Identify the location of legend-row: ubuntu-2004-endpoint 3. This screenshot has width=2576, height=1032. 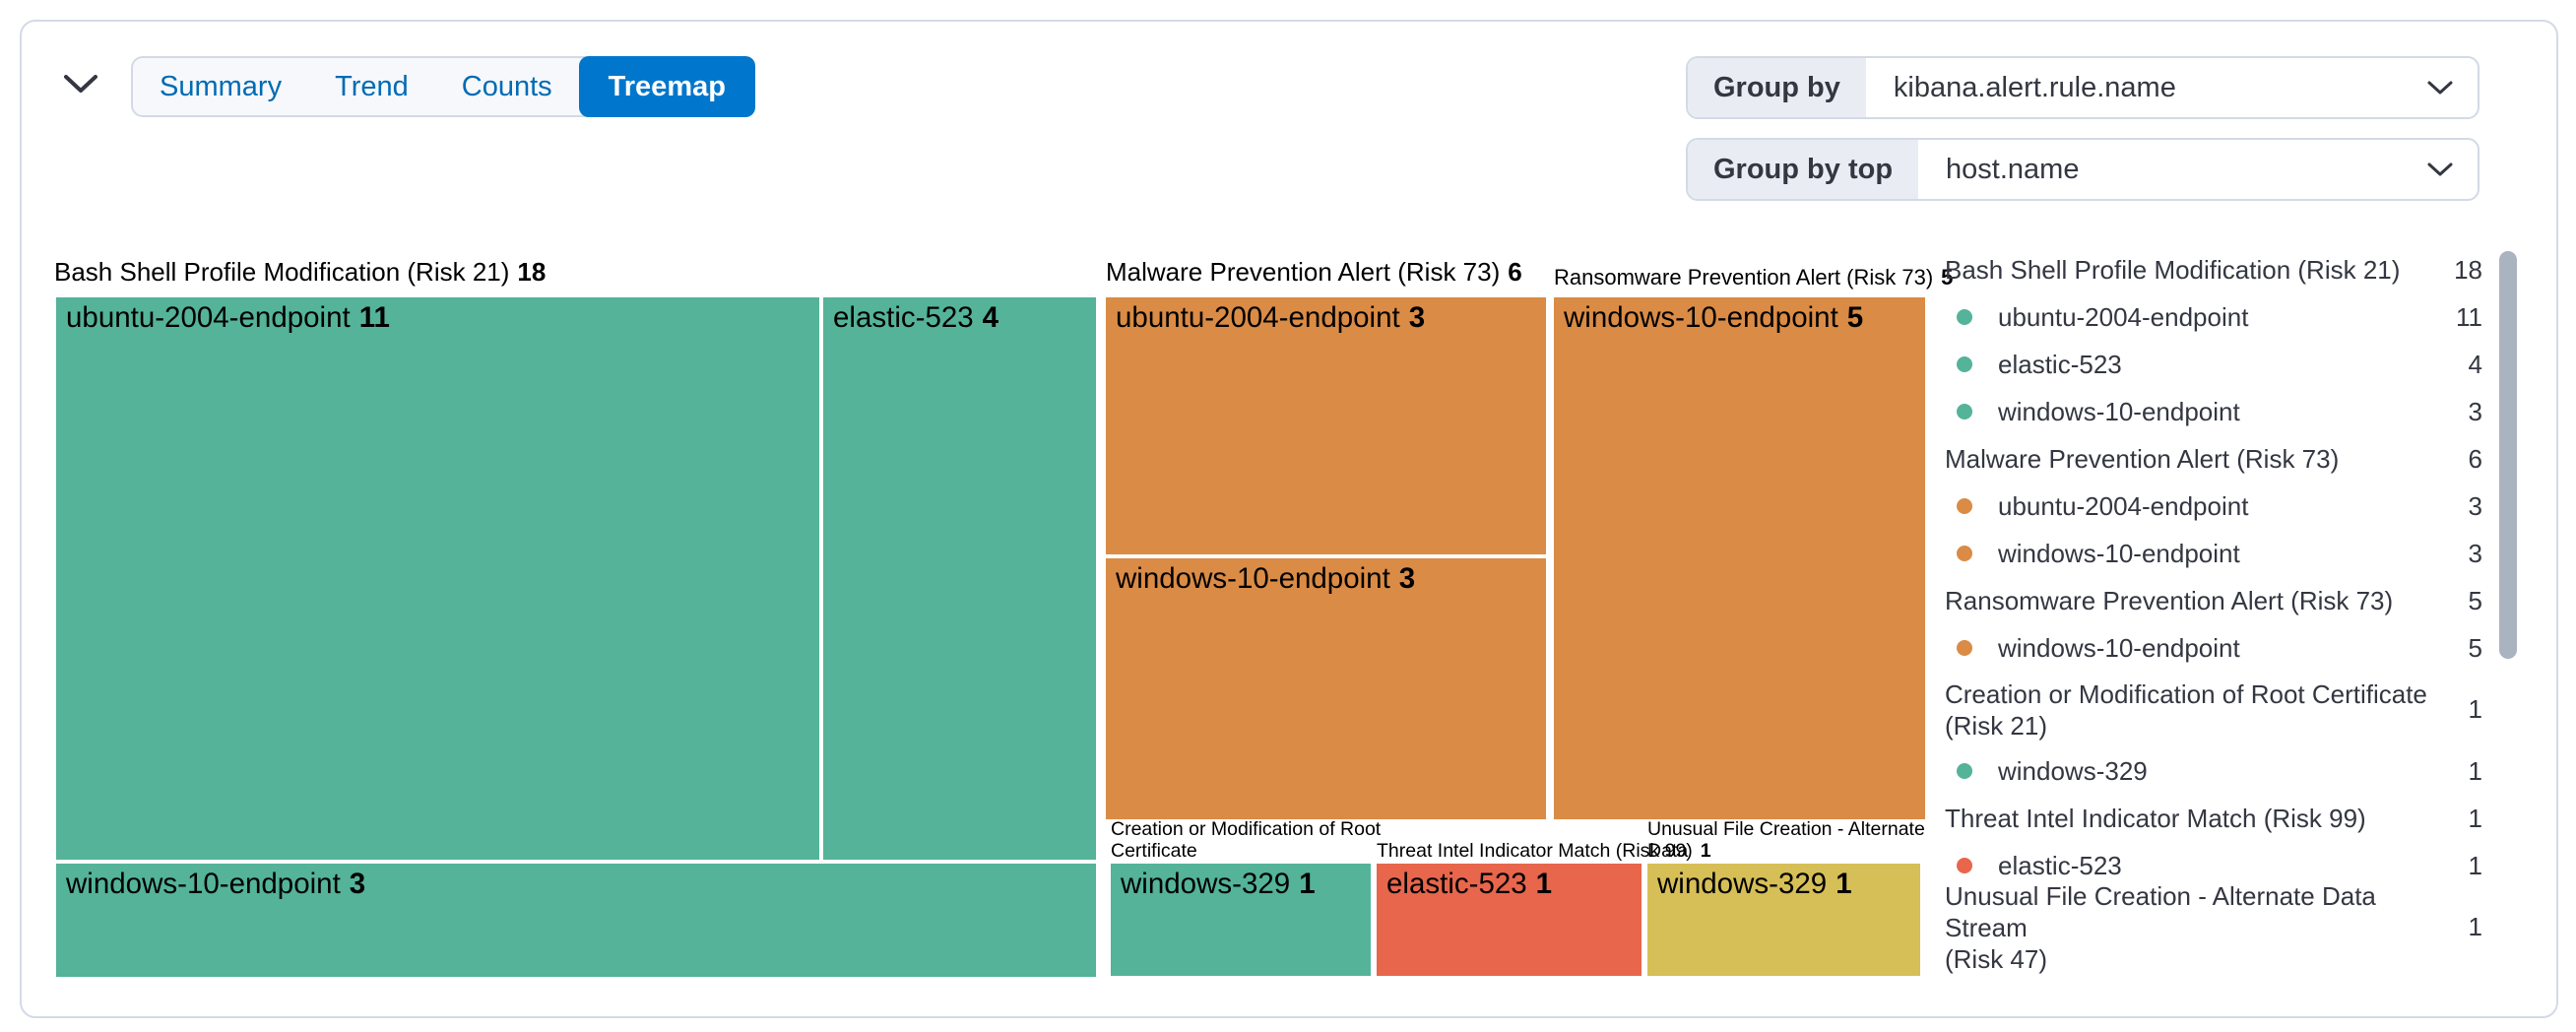
(2213, 506).